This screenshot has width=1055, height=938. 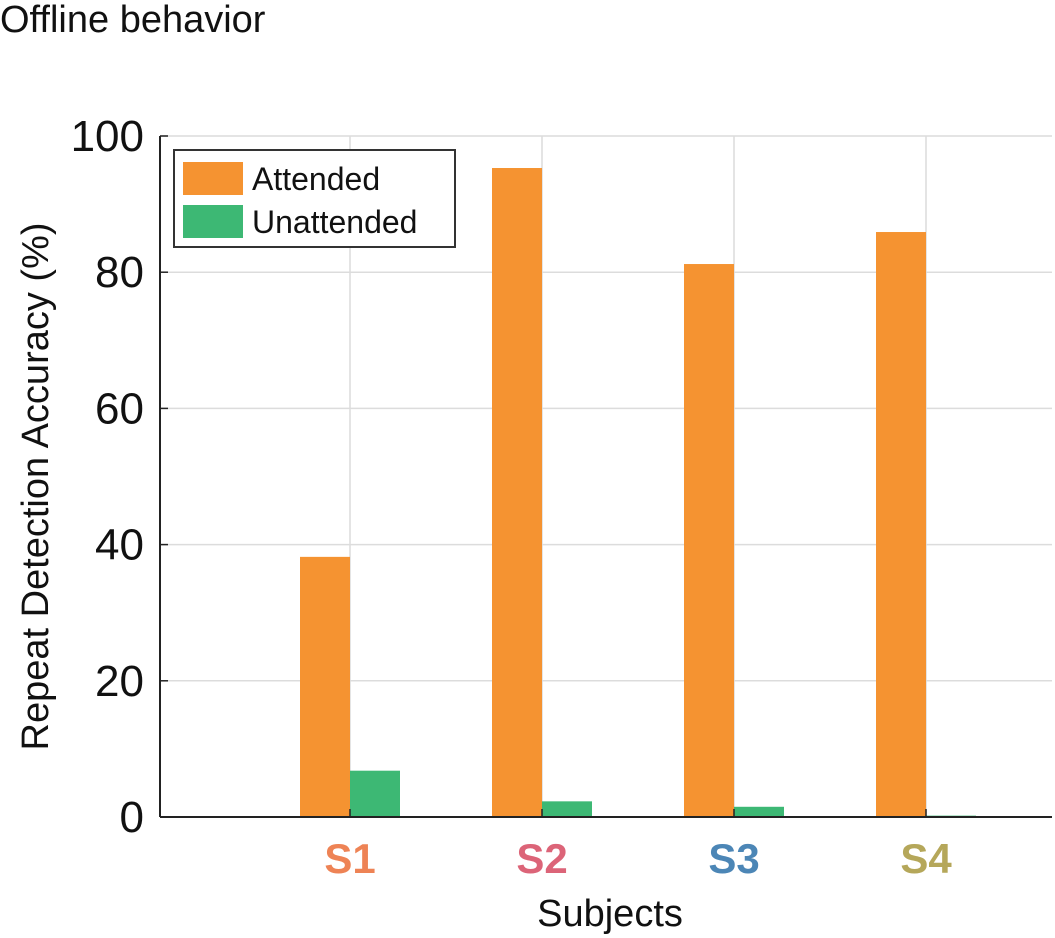 What do you see at coordinates (926, 858) in the screenshot?
I see `x-tick-label-s4: S4` at bounding box center [926, 858].